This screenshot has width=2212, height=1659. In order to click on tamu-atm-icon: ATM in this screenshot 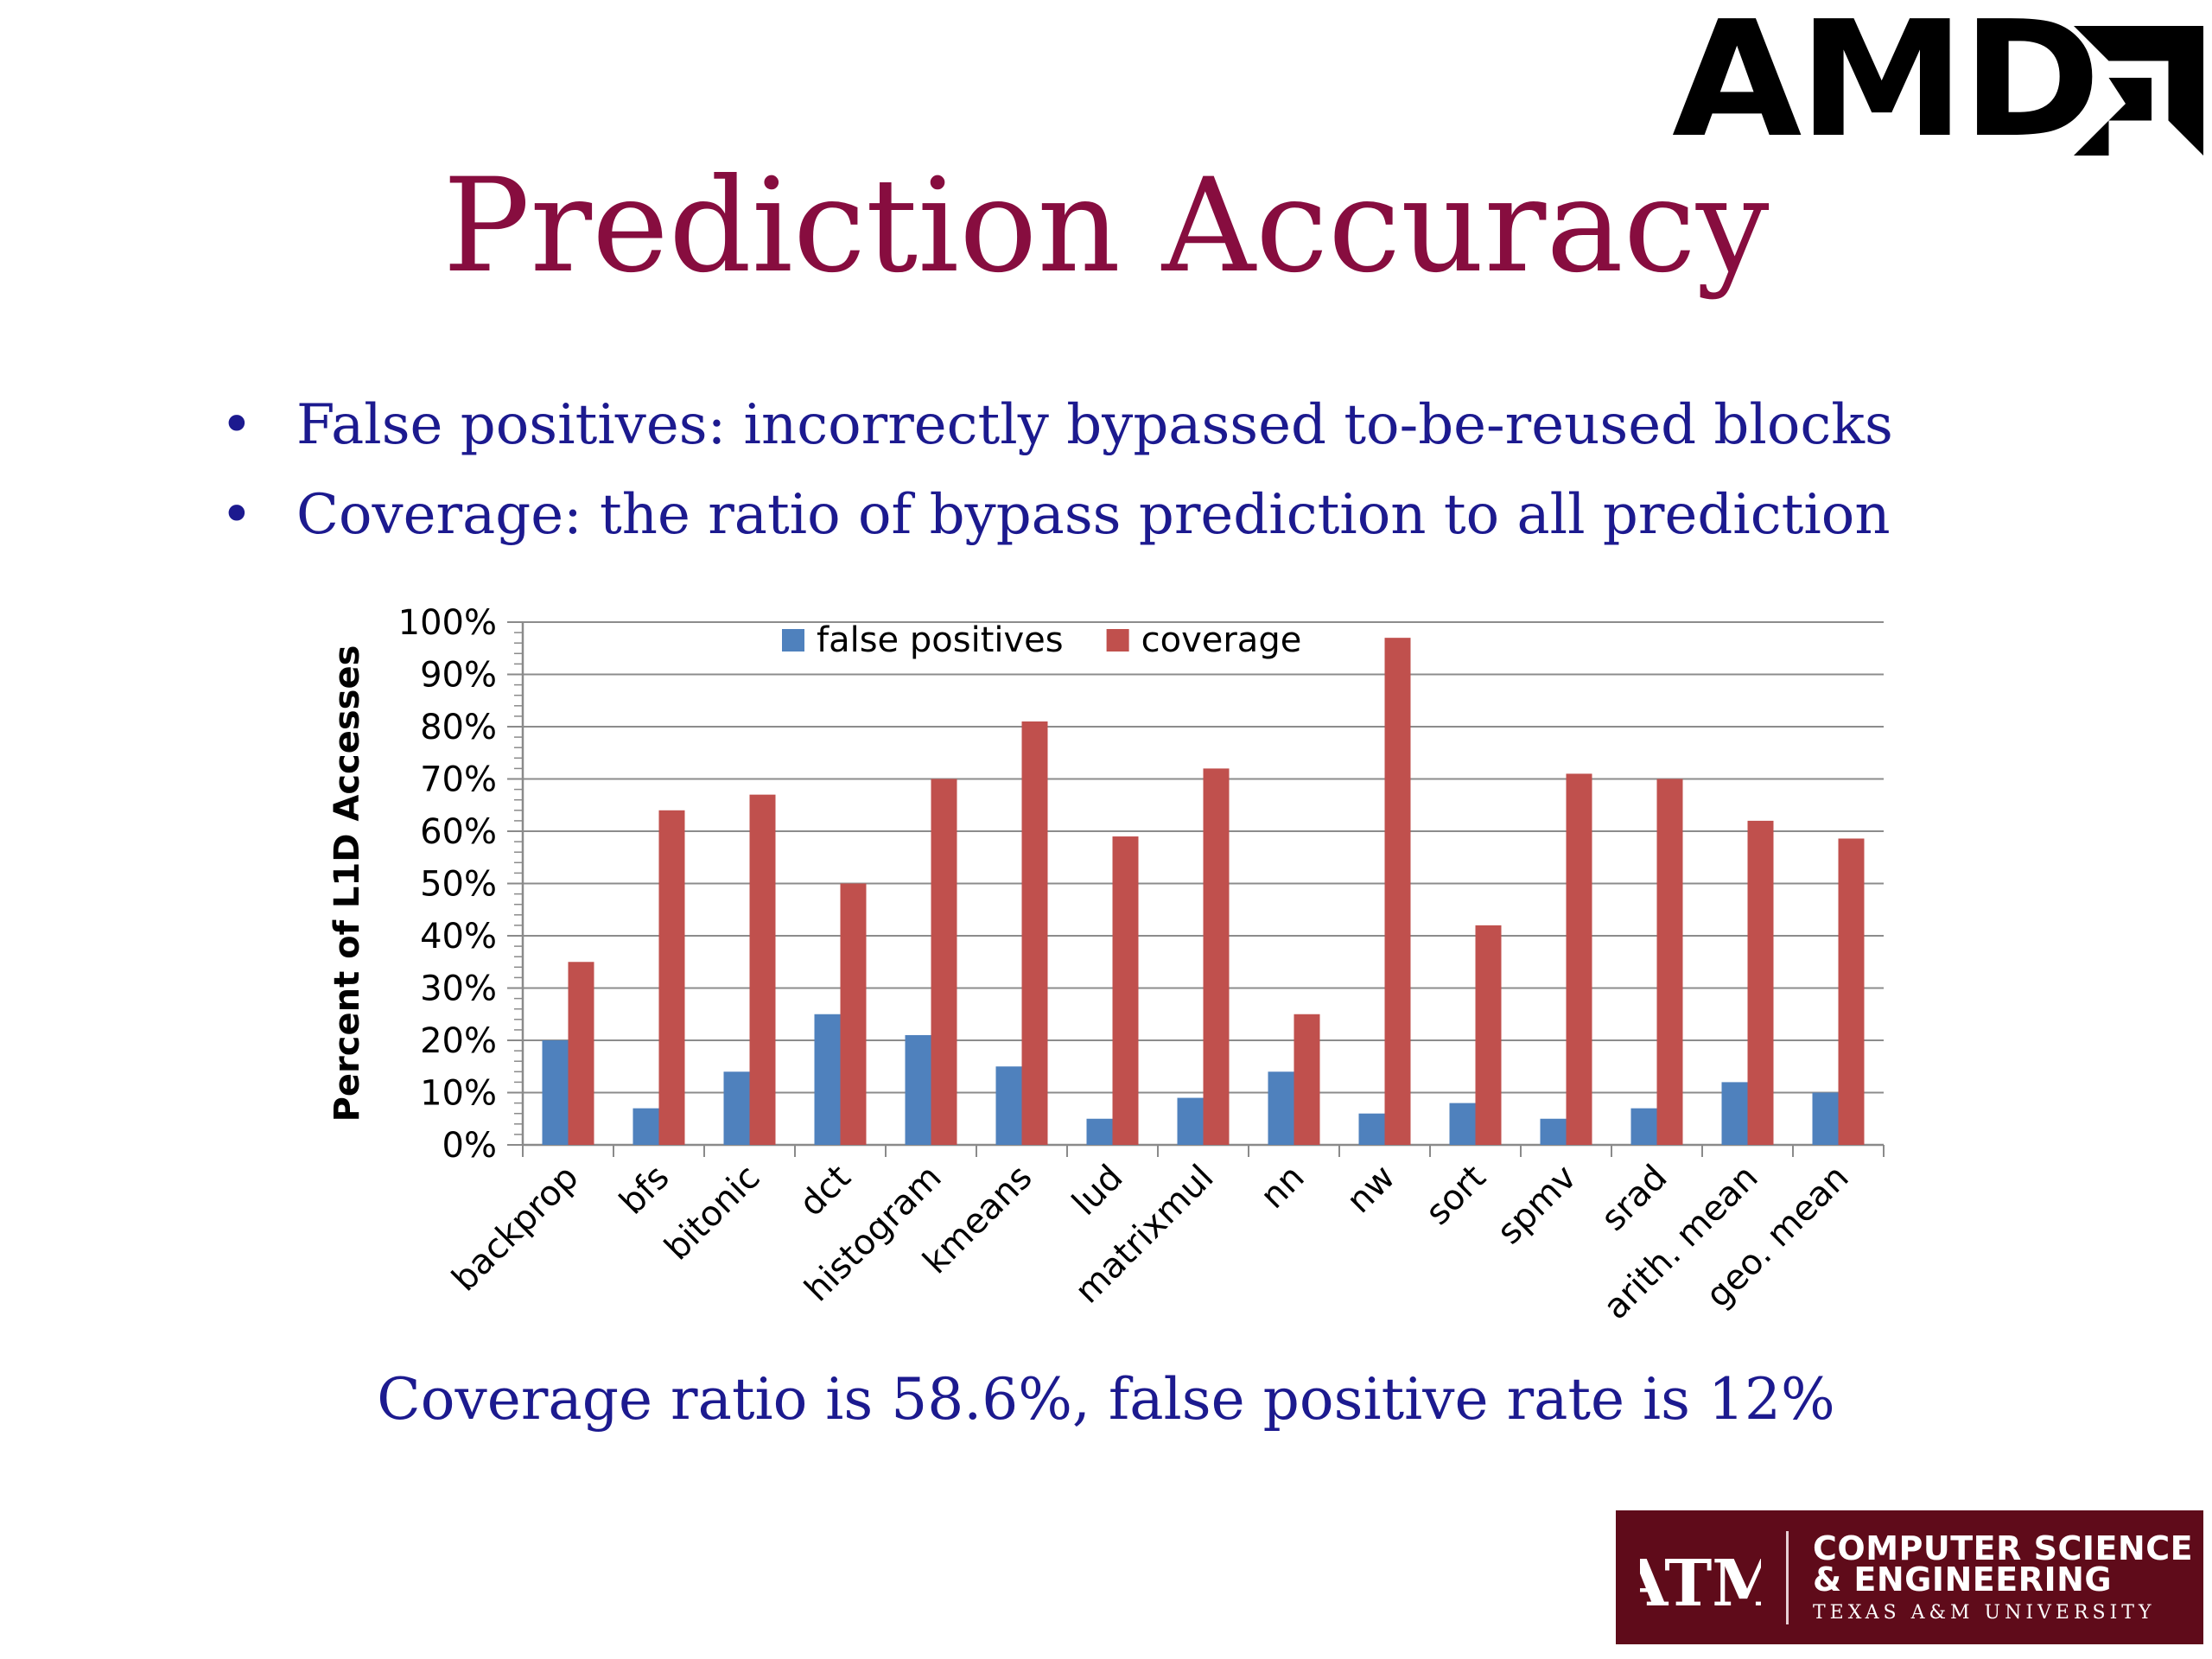, I will do `click(1700, 1584)`.